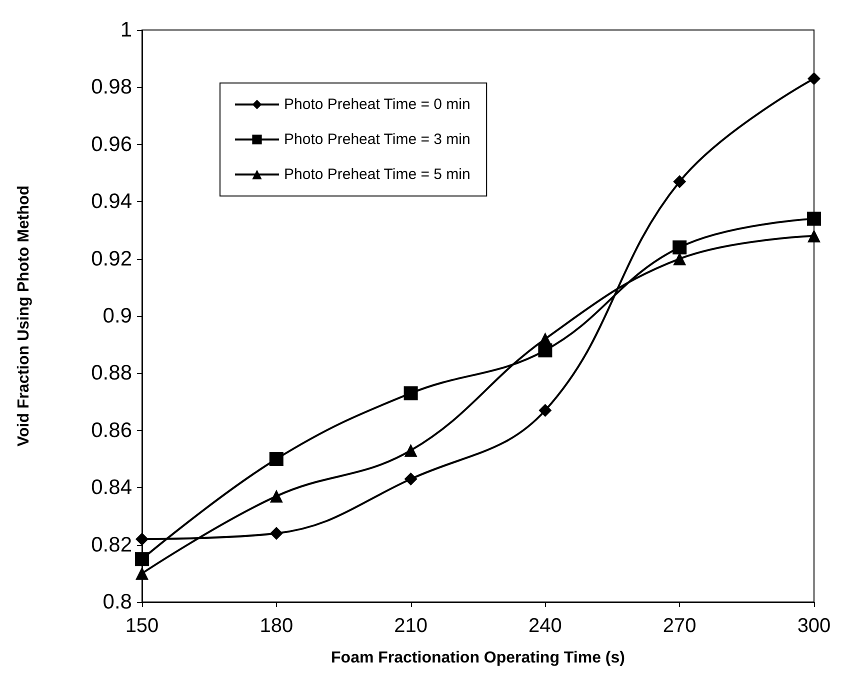 The width and height of the screenshot is (847, 679). I want to click on x-axis-title: Foam Fractionation Operating Time (s), so click(478, 658).